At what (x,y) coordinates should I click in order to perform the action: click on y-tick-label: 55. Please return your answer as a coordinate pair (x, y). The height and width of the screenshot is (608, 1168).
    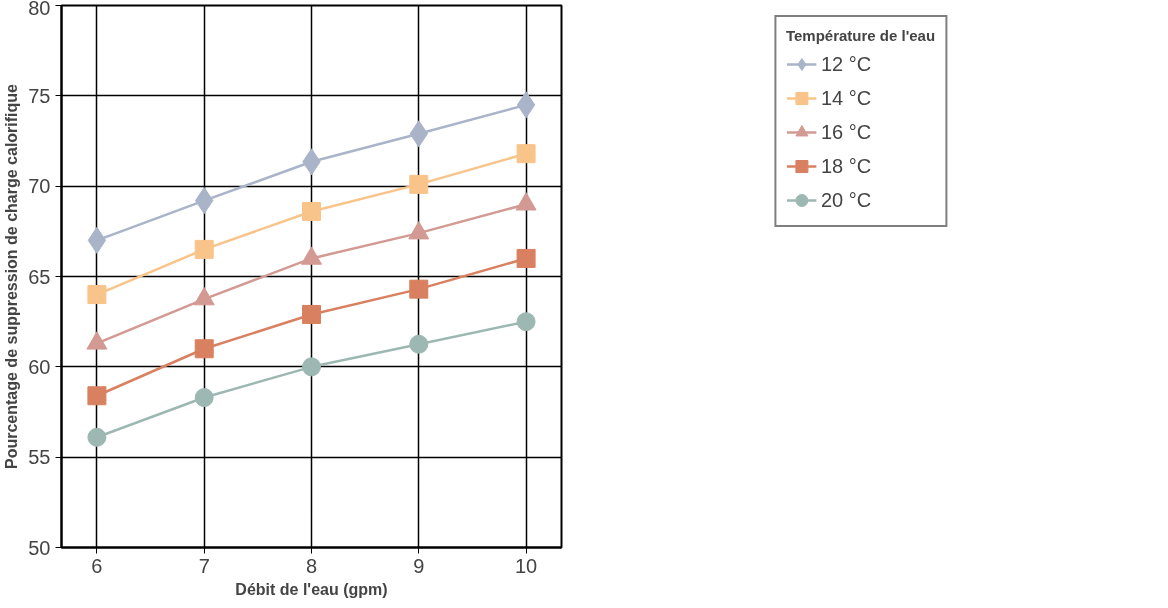
    Looking at the image, I should click on (39, 457).